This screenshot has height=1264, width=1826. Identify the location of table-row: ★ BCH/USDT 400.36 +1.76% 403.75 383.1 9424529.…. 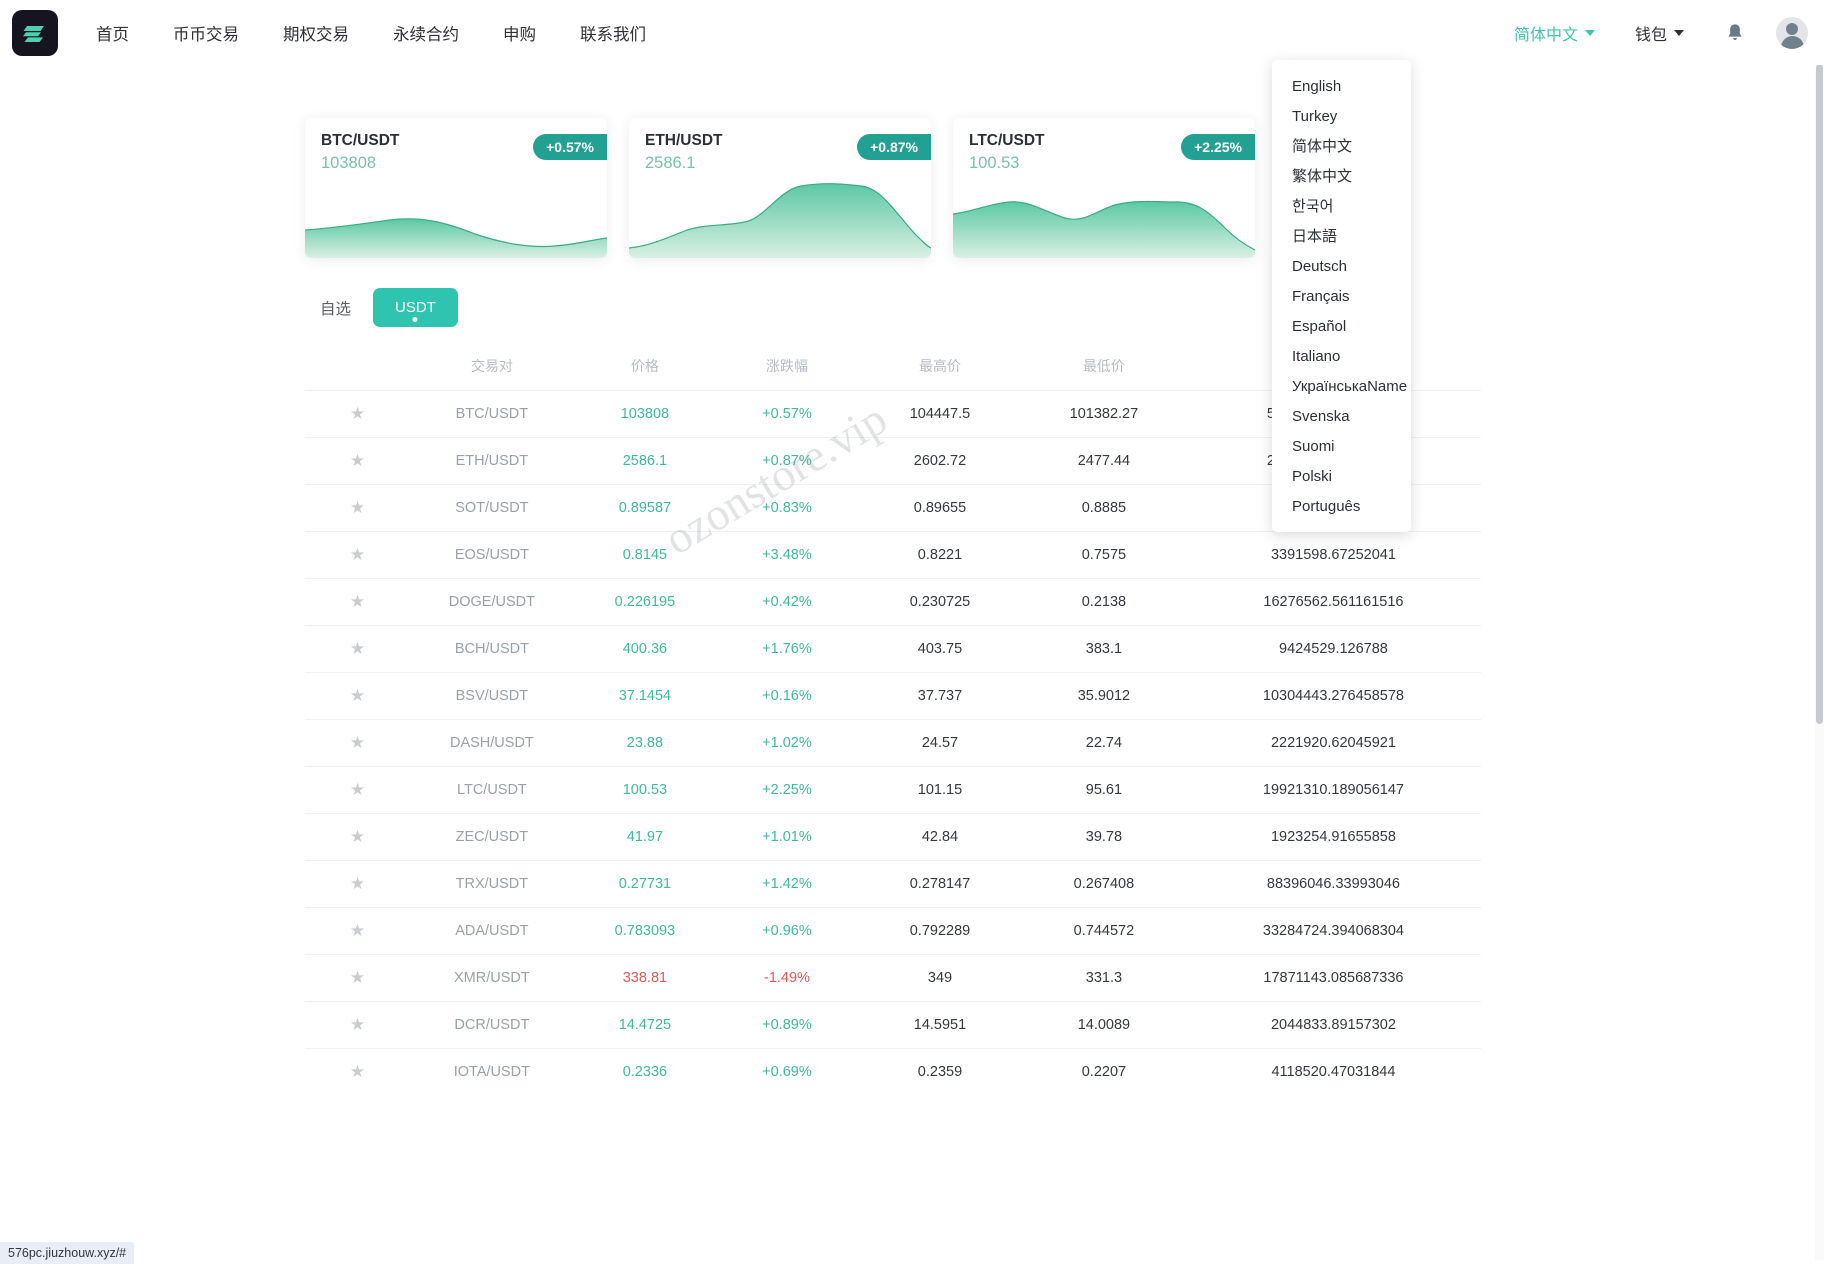
(893, 649).